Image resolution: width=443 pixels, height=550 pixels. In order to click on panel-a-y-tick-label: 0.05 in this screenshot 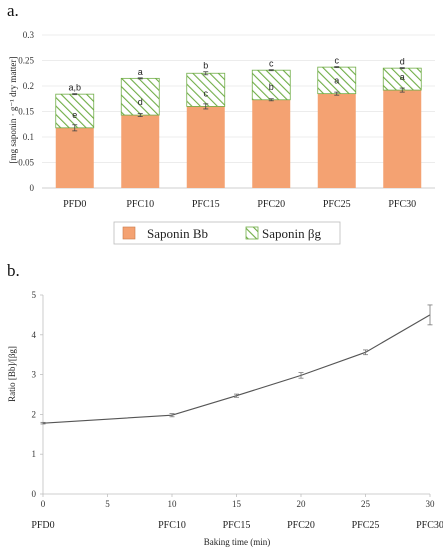, I will do `click(26, 163)`.